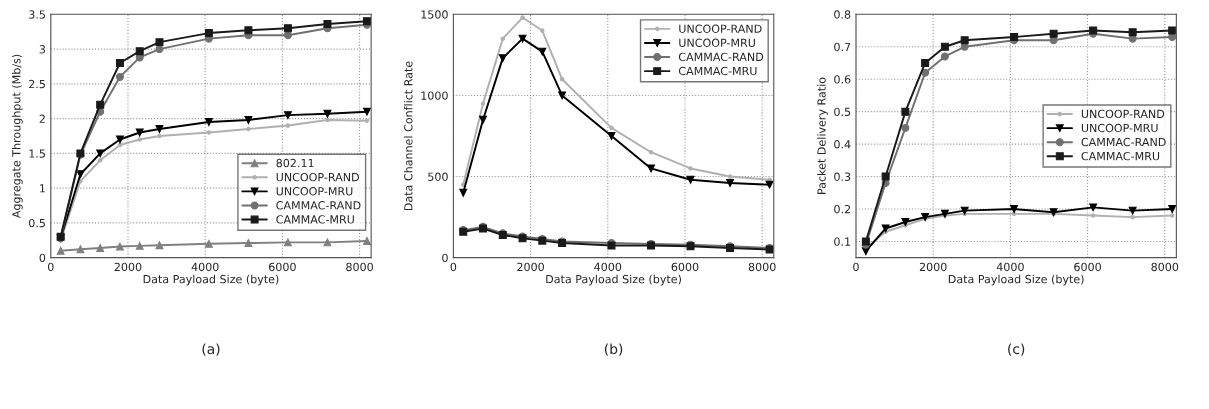 Image resolution: width=1209 pixels, height=409 pixels. Describe the element at coordinates (822, 135) in the screenshot. I see `y-axis-title: Packet Delivery Ratio` at that location.